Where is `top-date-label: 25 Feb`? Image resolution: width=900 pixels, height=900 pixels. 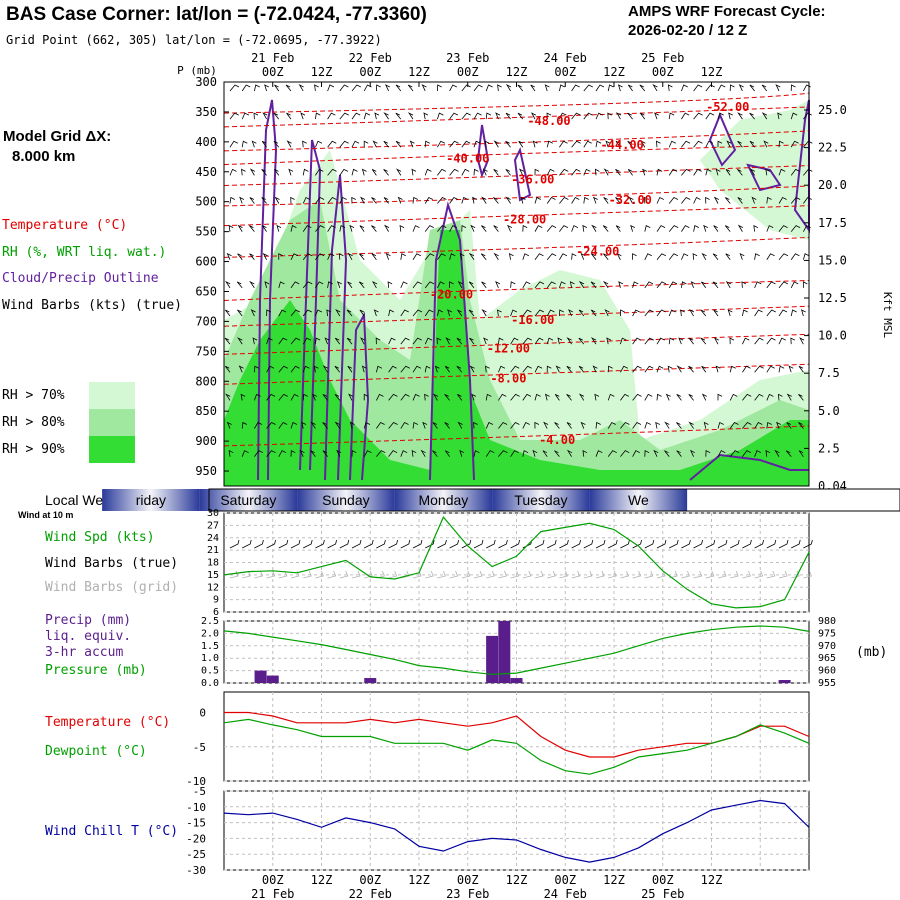 top-date-label: 25 Feb is located at coordinates (662, 58).